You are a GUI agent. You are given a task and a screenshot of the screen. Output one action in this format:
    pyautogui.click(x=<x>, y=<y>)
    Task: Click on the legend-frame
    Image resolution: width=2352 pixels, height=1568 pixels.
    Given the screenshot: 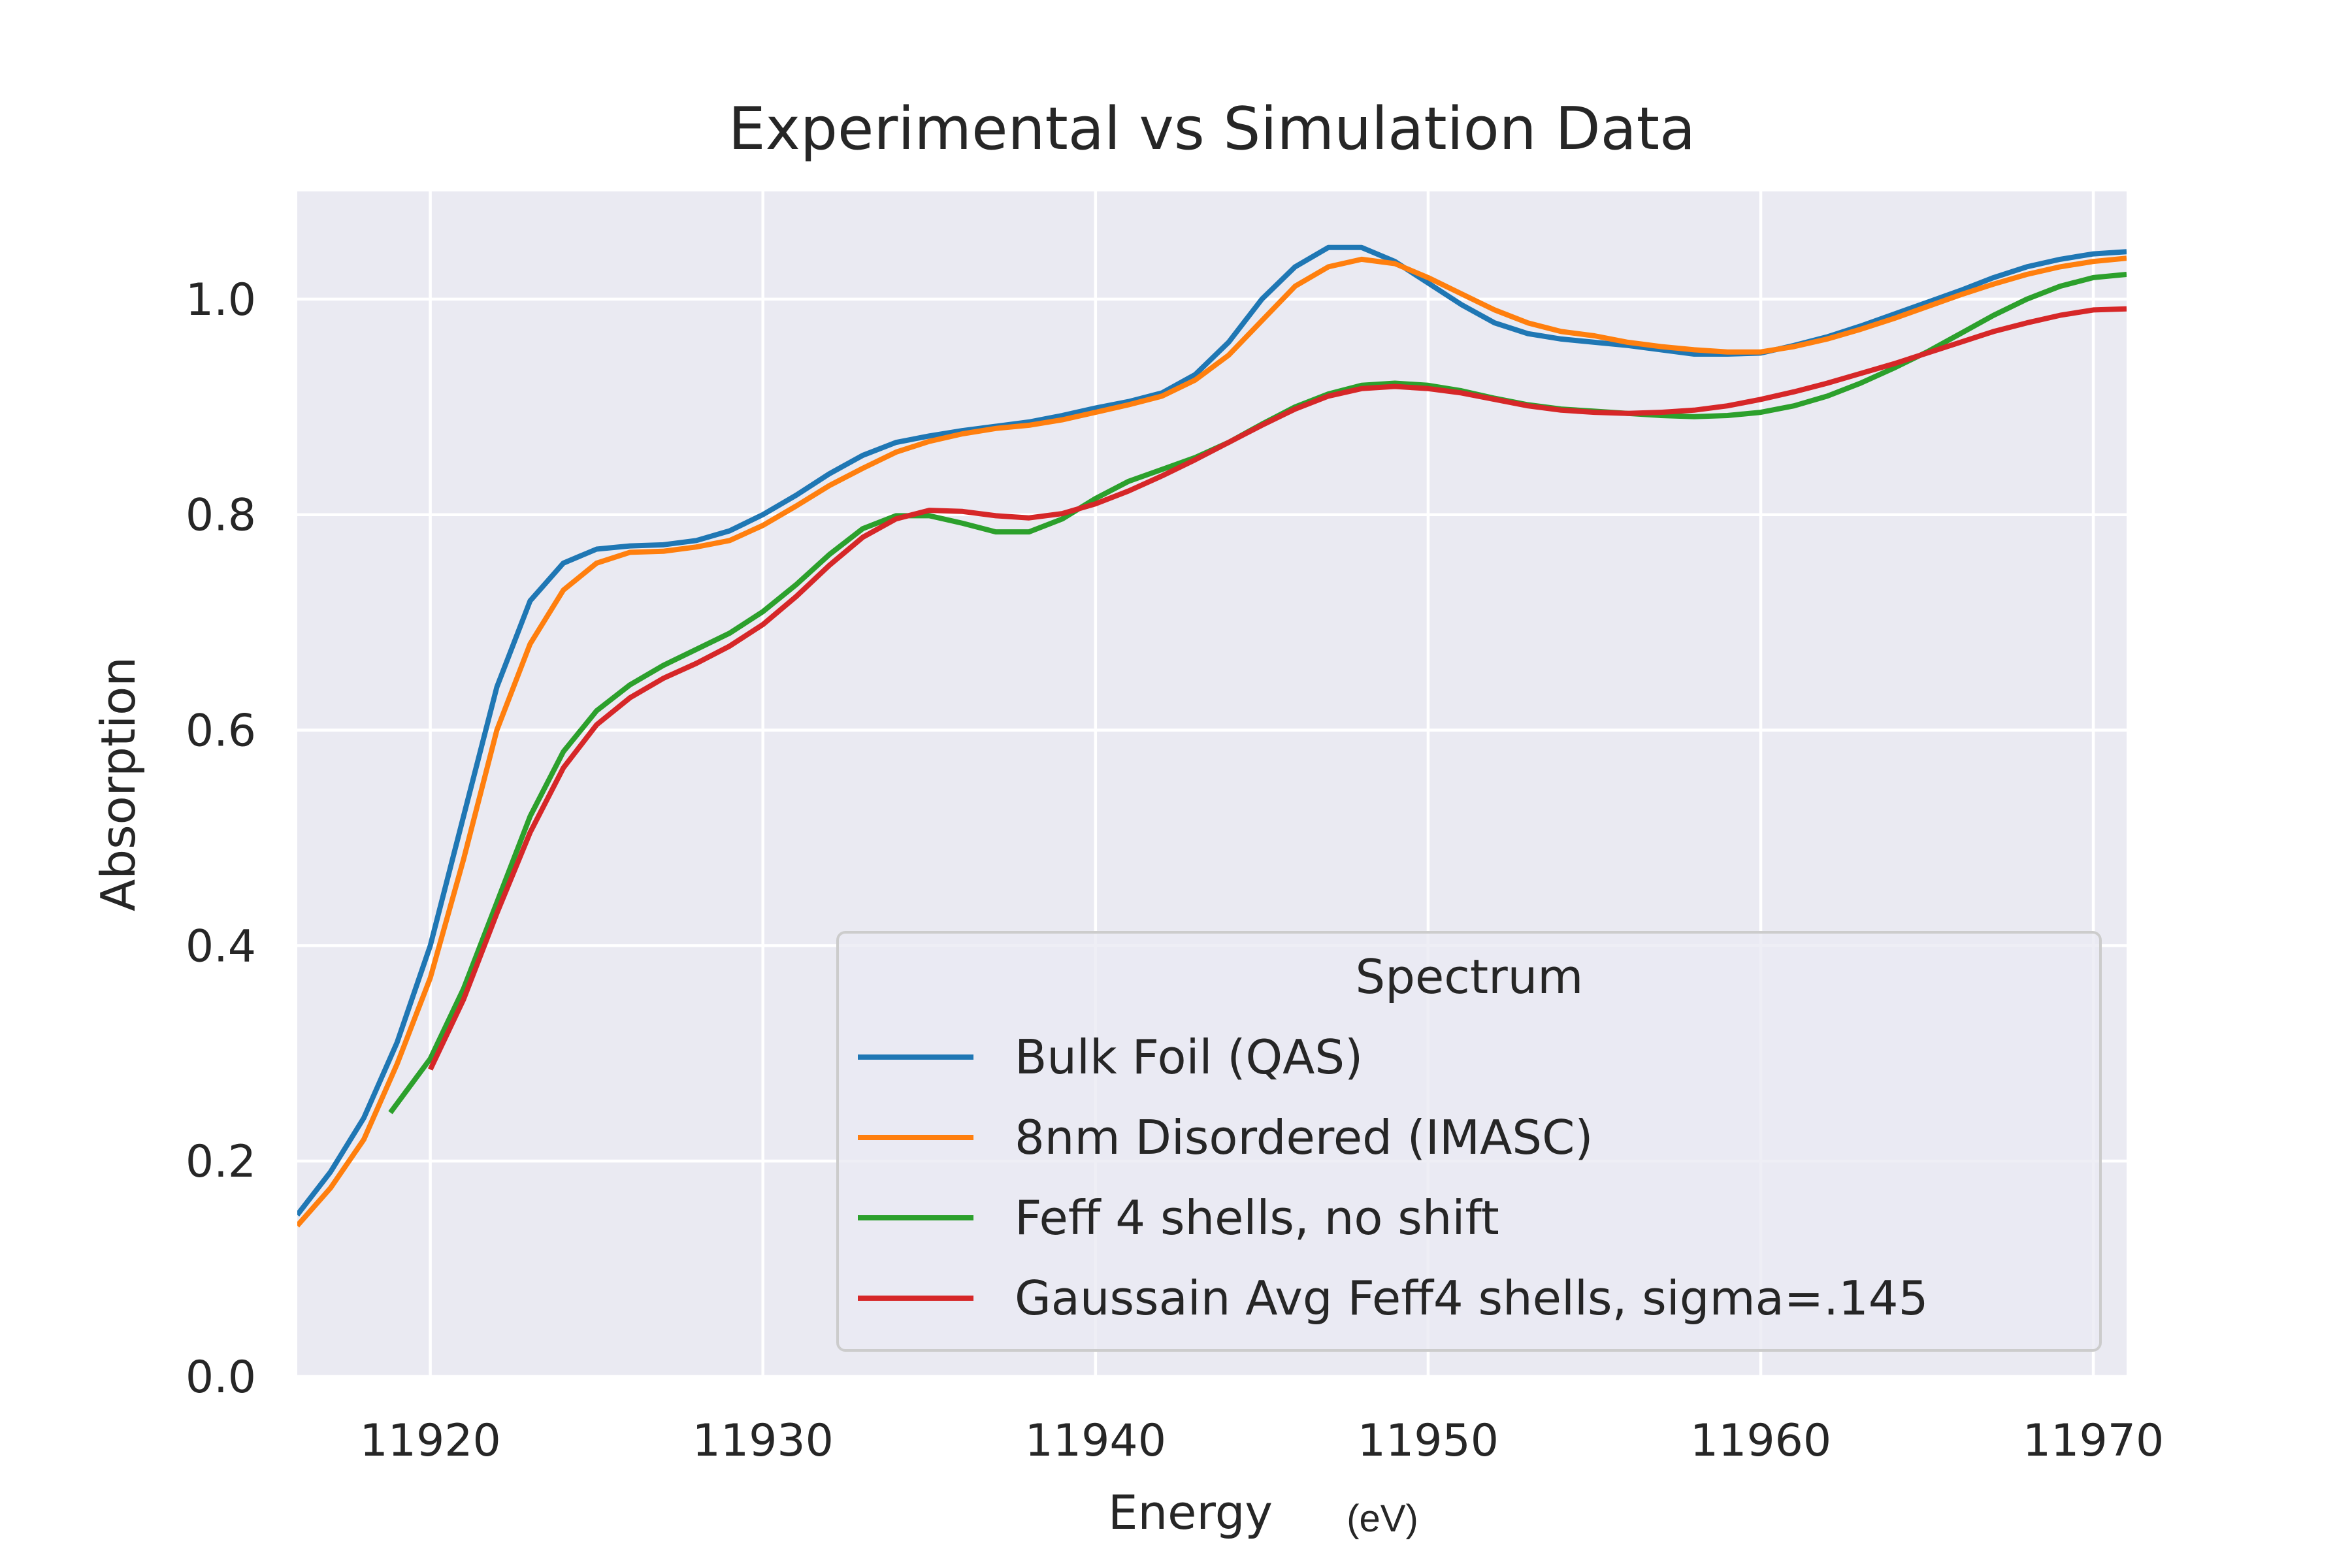 What is the action you would take?
    pyautogui.click(x=1469, y=1141)
    